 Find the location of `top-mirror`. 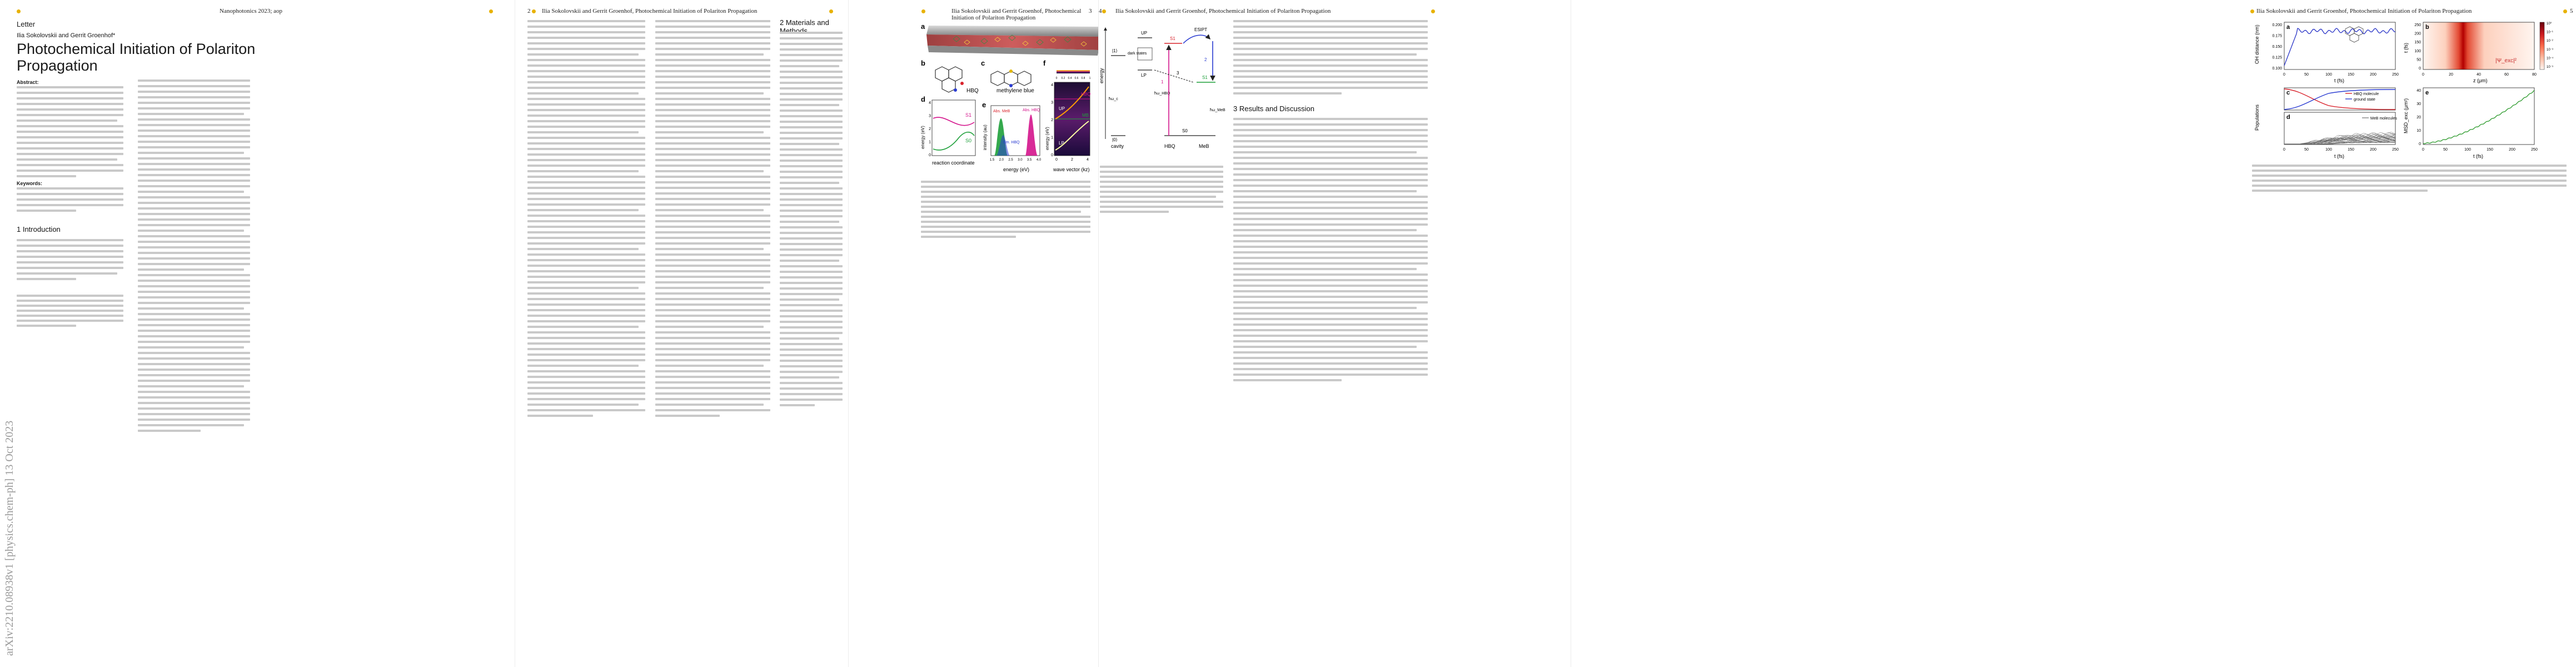

top-mirror is located at coordinates (1012, 31).